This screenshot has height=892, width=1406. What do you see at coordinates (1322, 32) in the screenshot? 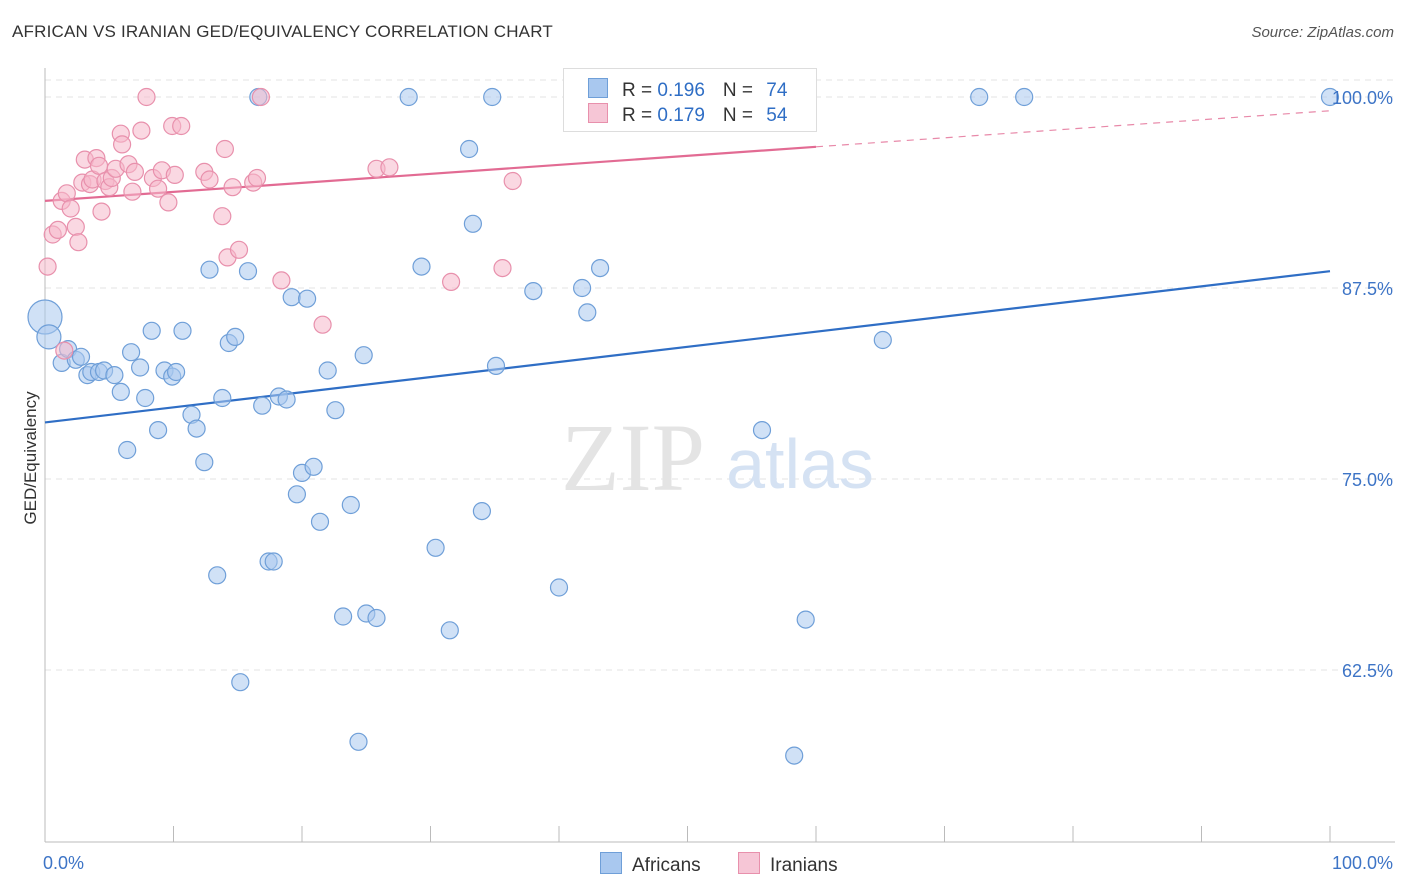
I see `source-label: Source: ZipAtlas.com` at bounding box center [1322, 32].